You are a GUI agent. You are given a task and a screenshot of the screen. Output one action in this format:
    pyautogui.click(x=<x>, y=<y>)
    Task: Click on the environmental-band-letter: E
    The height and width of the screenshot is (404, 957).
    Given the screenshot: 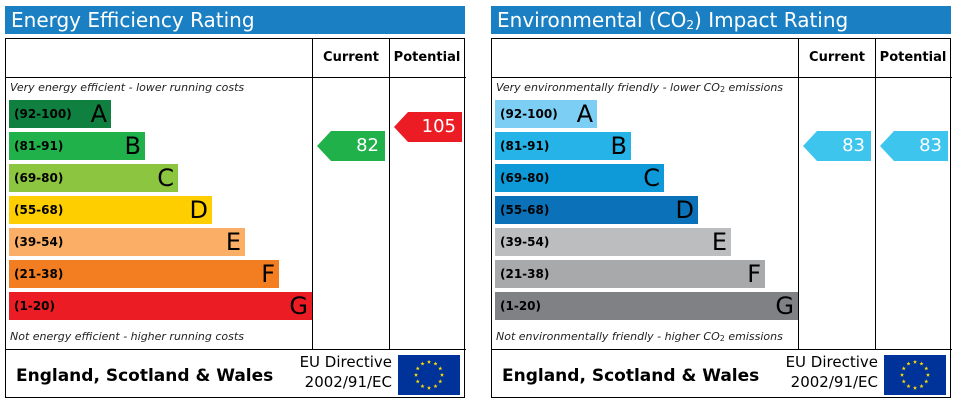 What is the action you would take?
    pyautogui.click(x=719, y=242)
    